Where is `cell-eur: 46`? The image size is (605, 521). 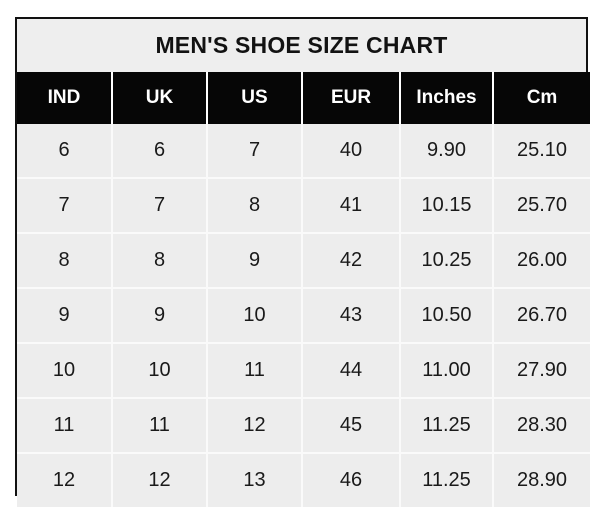
cell-eur: 46 is located at coordinates (351, 480).